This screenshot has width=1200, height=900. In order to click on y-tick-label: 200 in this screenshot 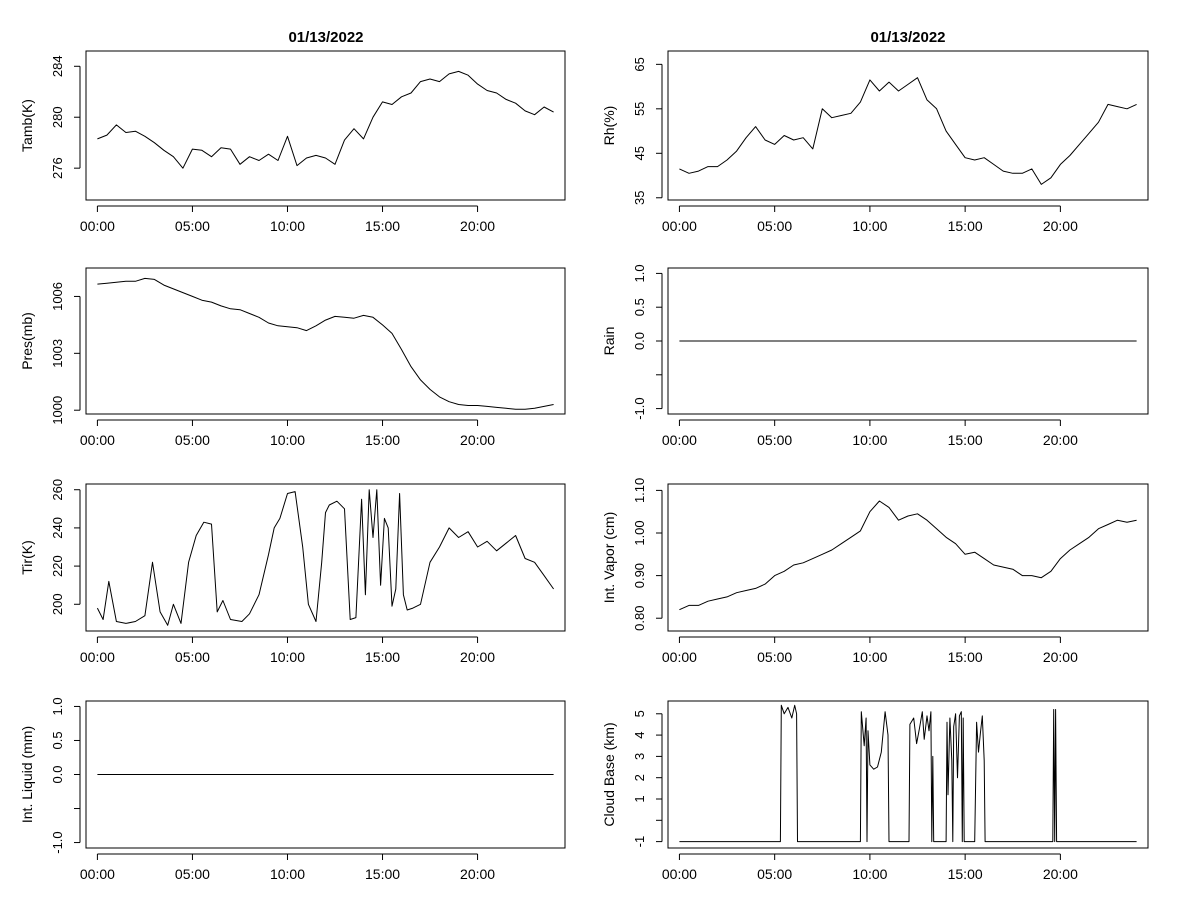, I will do `click(57, 604)`.